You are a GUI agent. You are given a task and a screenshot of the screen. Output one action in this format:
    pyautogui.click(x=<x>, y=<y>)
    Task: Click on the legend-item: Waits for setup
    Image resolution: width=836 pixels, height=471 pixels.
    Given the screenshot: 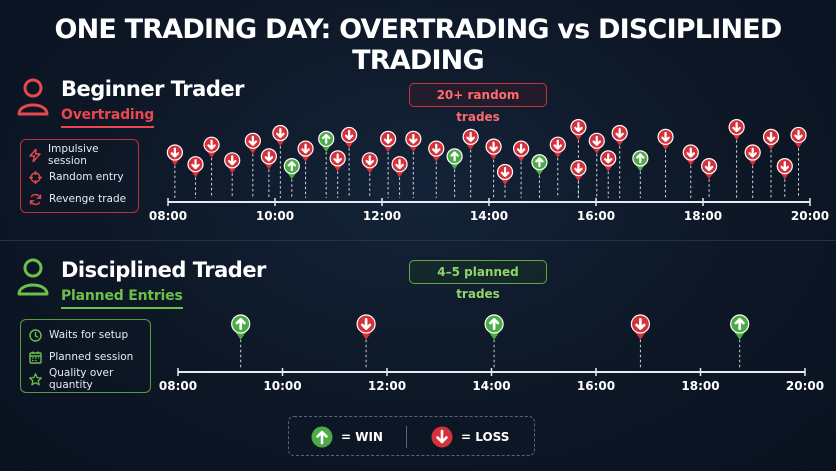 What is the action you would take?
    pyautogui.click(x=89, y=335)
    